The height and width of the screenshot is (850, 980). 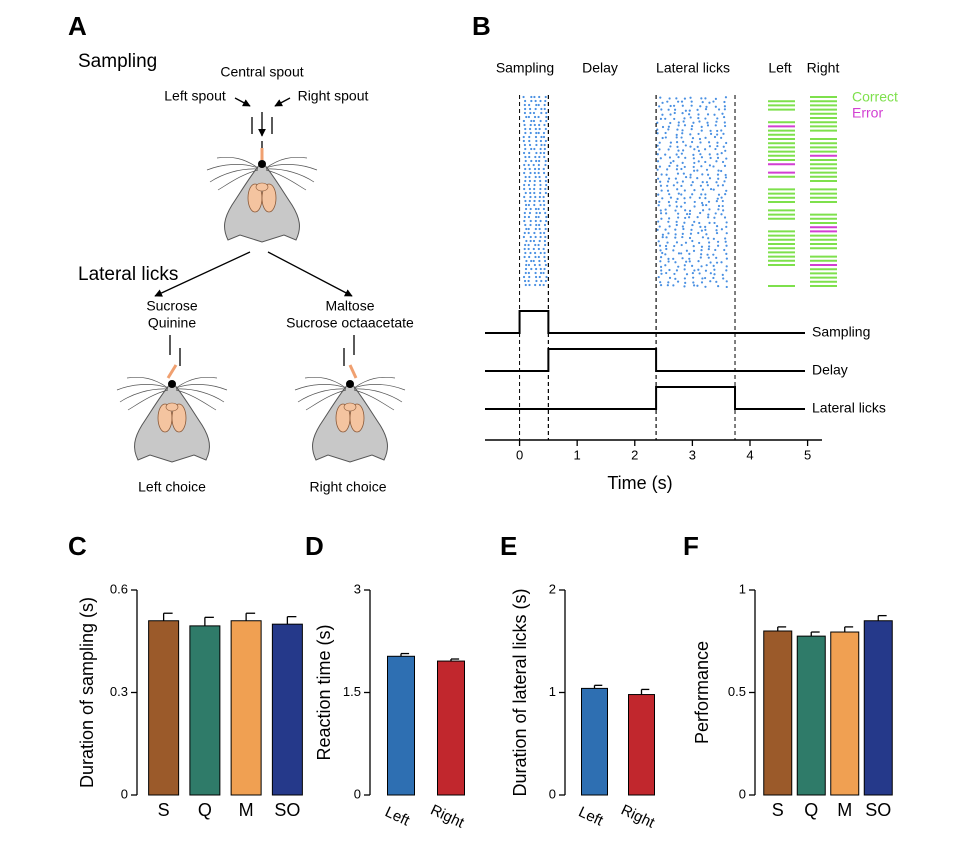 What do you see at coordinates (552, 588) in the screenshot?
I see `y-tick-label: 2` at bounding box center [552, 588].